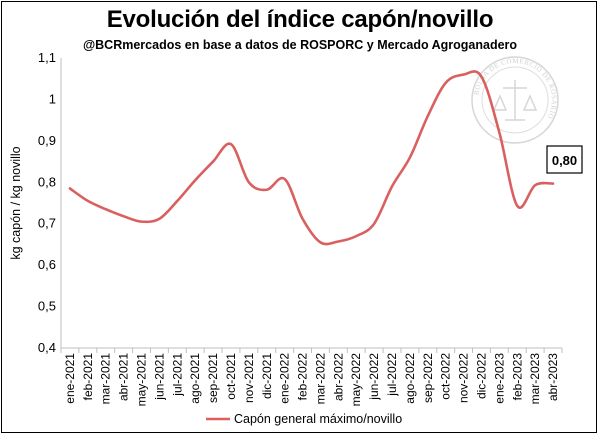 This screenshot has height=436, width=600. What do you see at coordinates (47, 140) in the screenshot?
I see `y-tick-label: 0,9` at bounding box center [47, 140].